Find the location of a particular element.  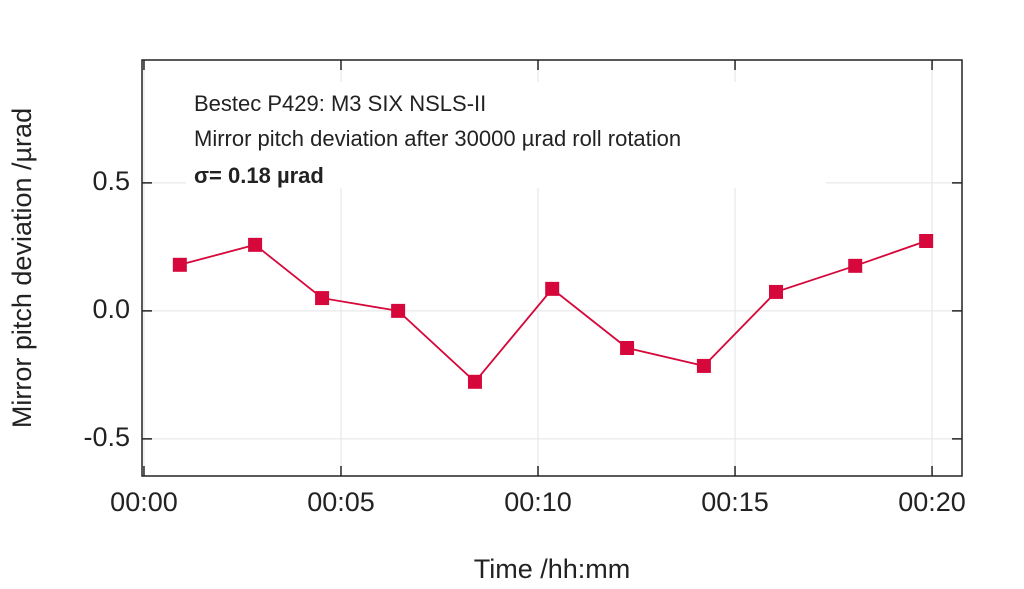

y-tick-label: -0.5 is located at coordinates (106, 437).